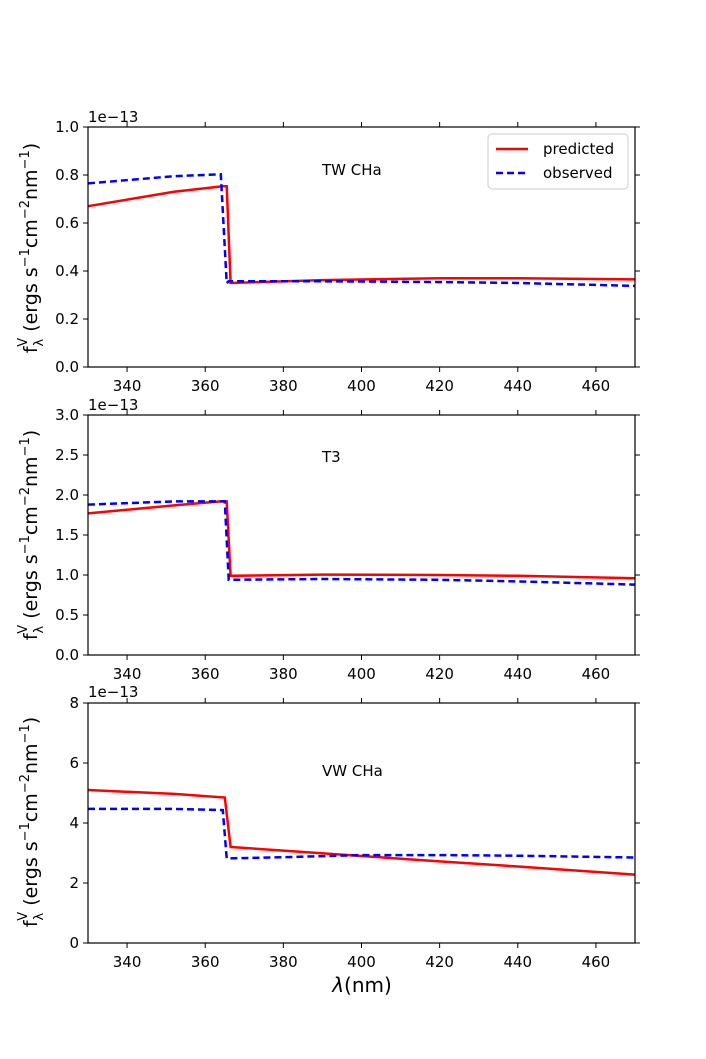 Image resolution: width=706 pixels, height=1059 pixels. What do you see at coordinates (352, 771) in the screenshot?
I see `panel-vw-cha-annotation: VW CHa` at bounding box center [352, 771].